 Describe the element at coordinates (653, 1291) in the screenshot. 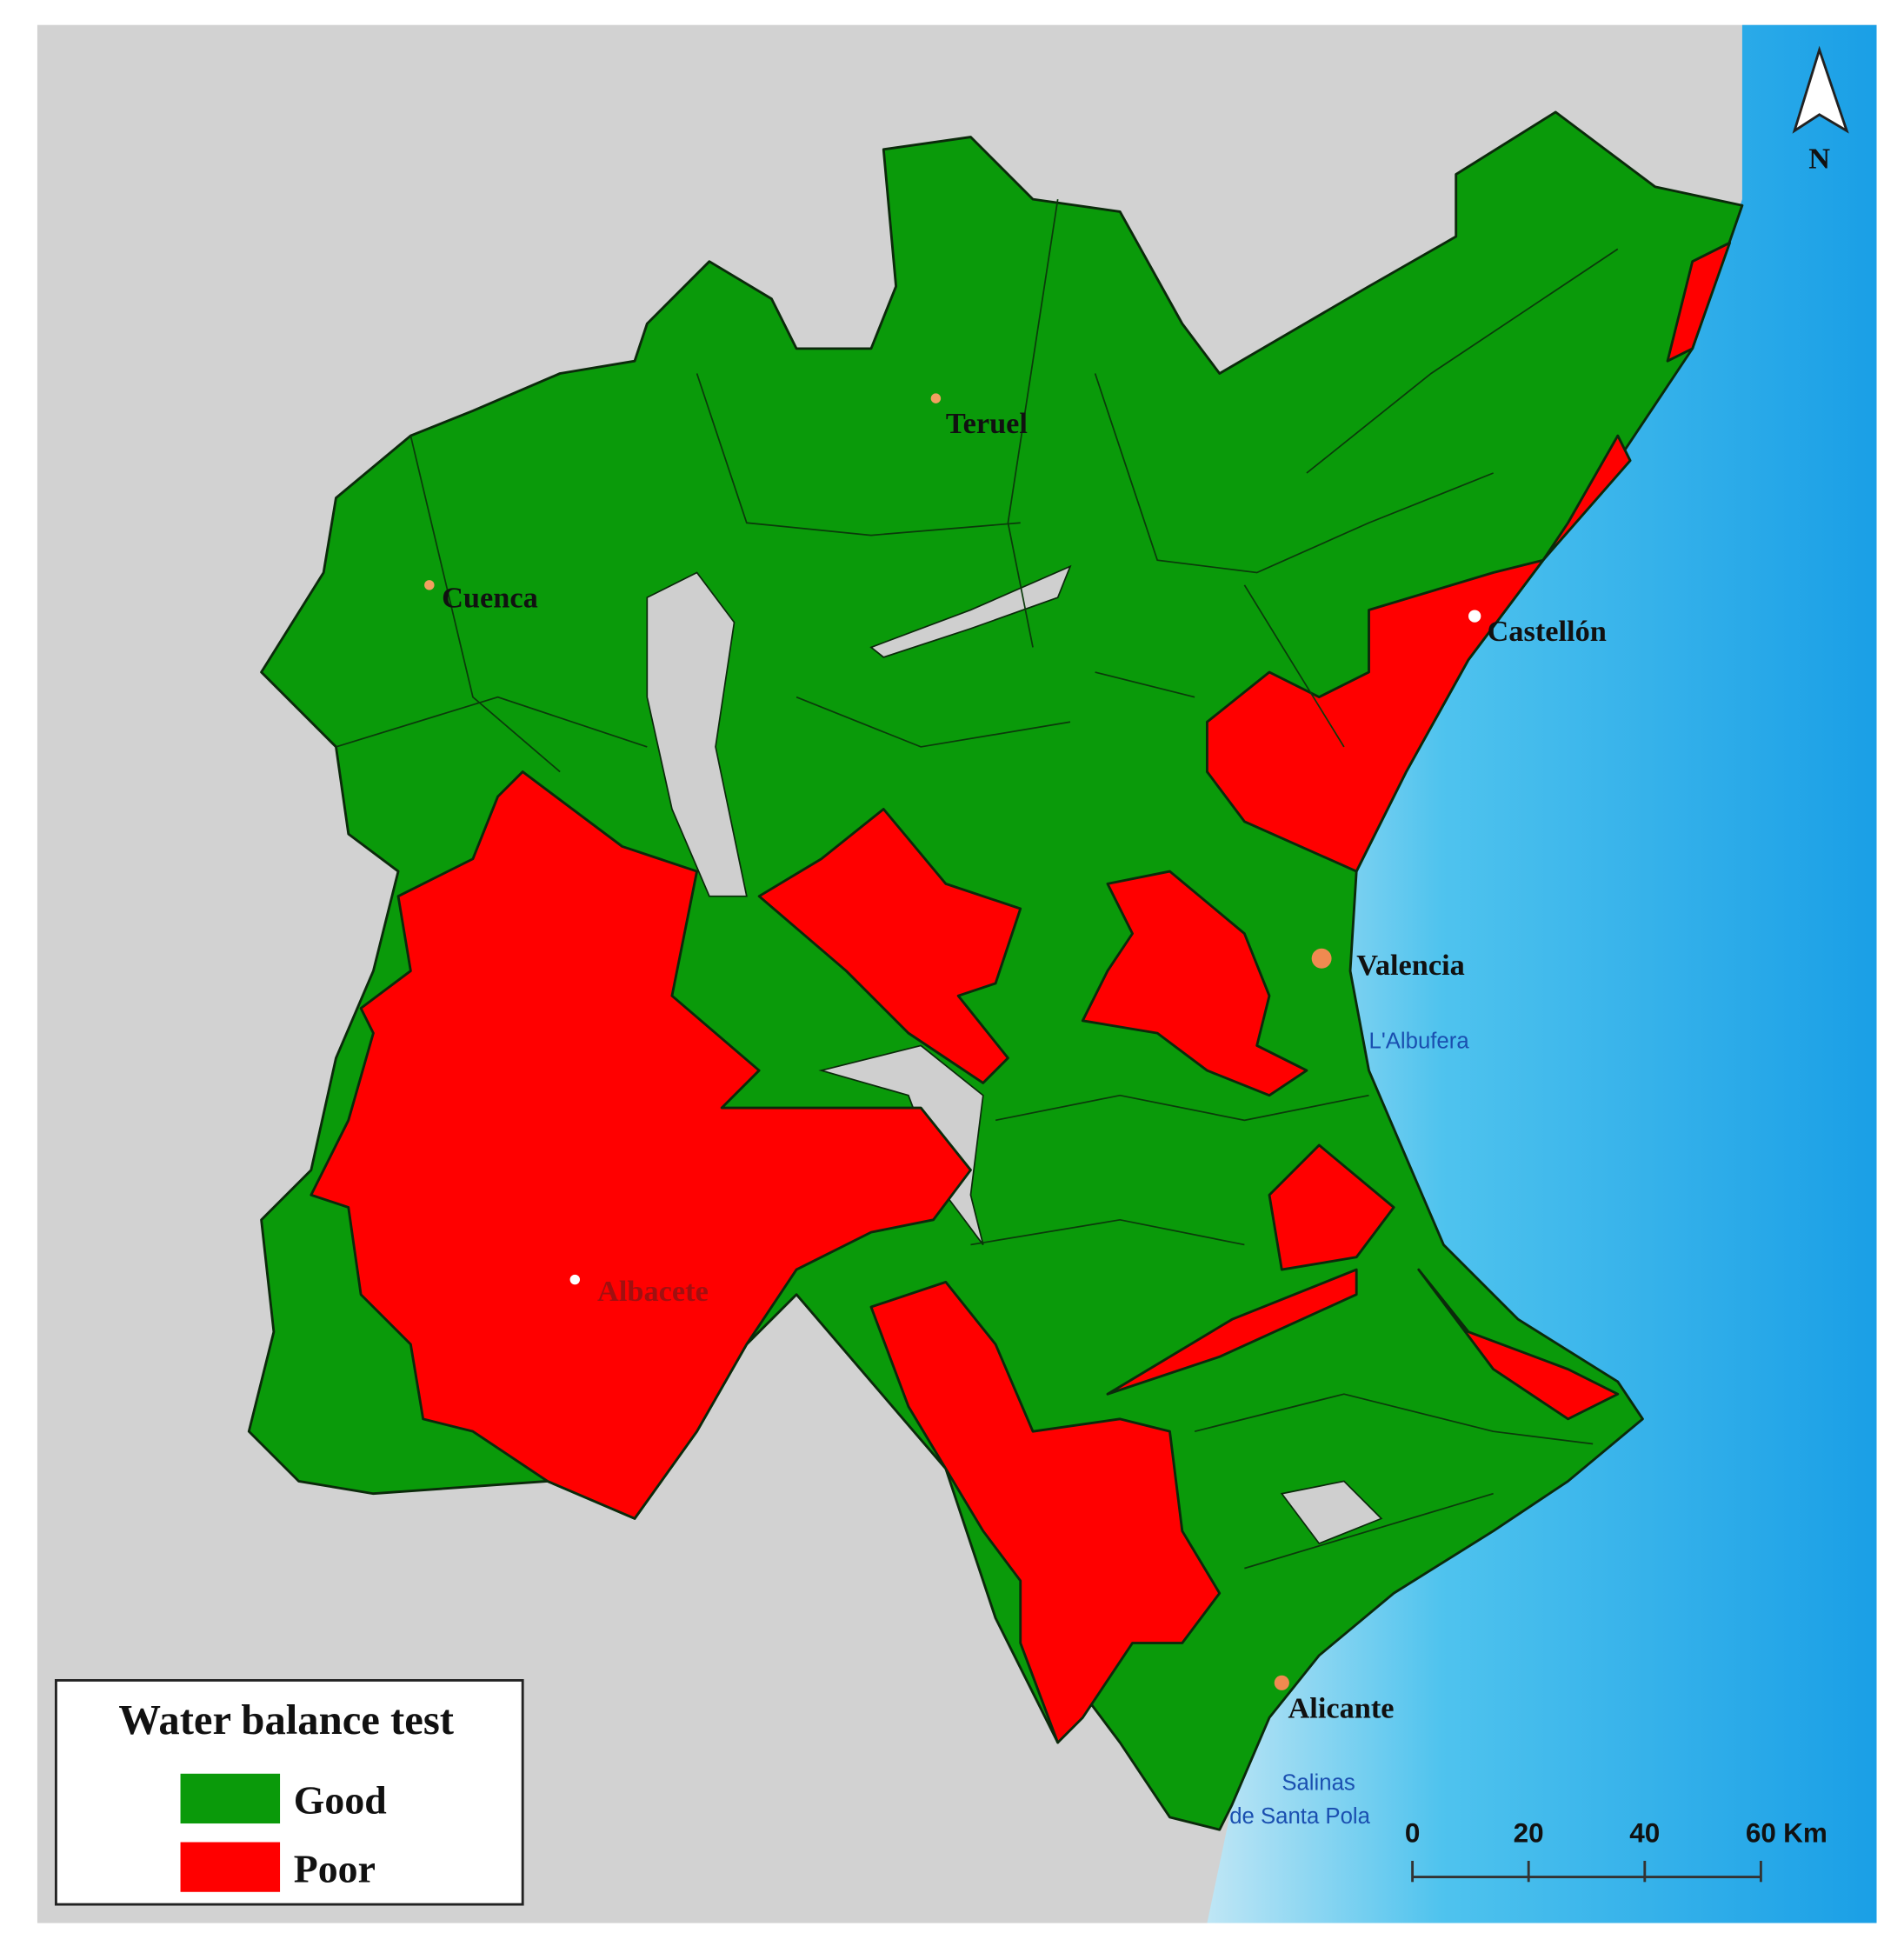

I see `place-label: Albacete` at that location.